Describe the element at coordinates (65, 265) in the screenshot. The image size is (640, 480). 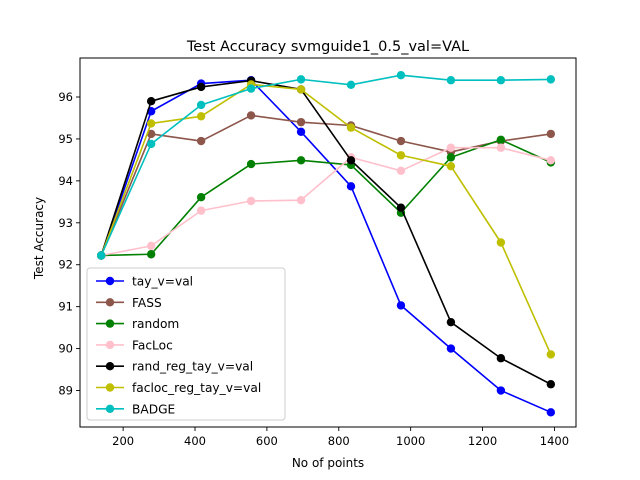
I see `y-tick-label: 92` at that location.